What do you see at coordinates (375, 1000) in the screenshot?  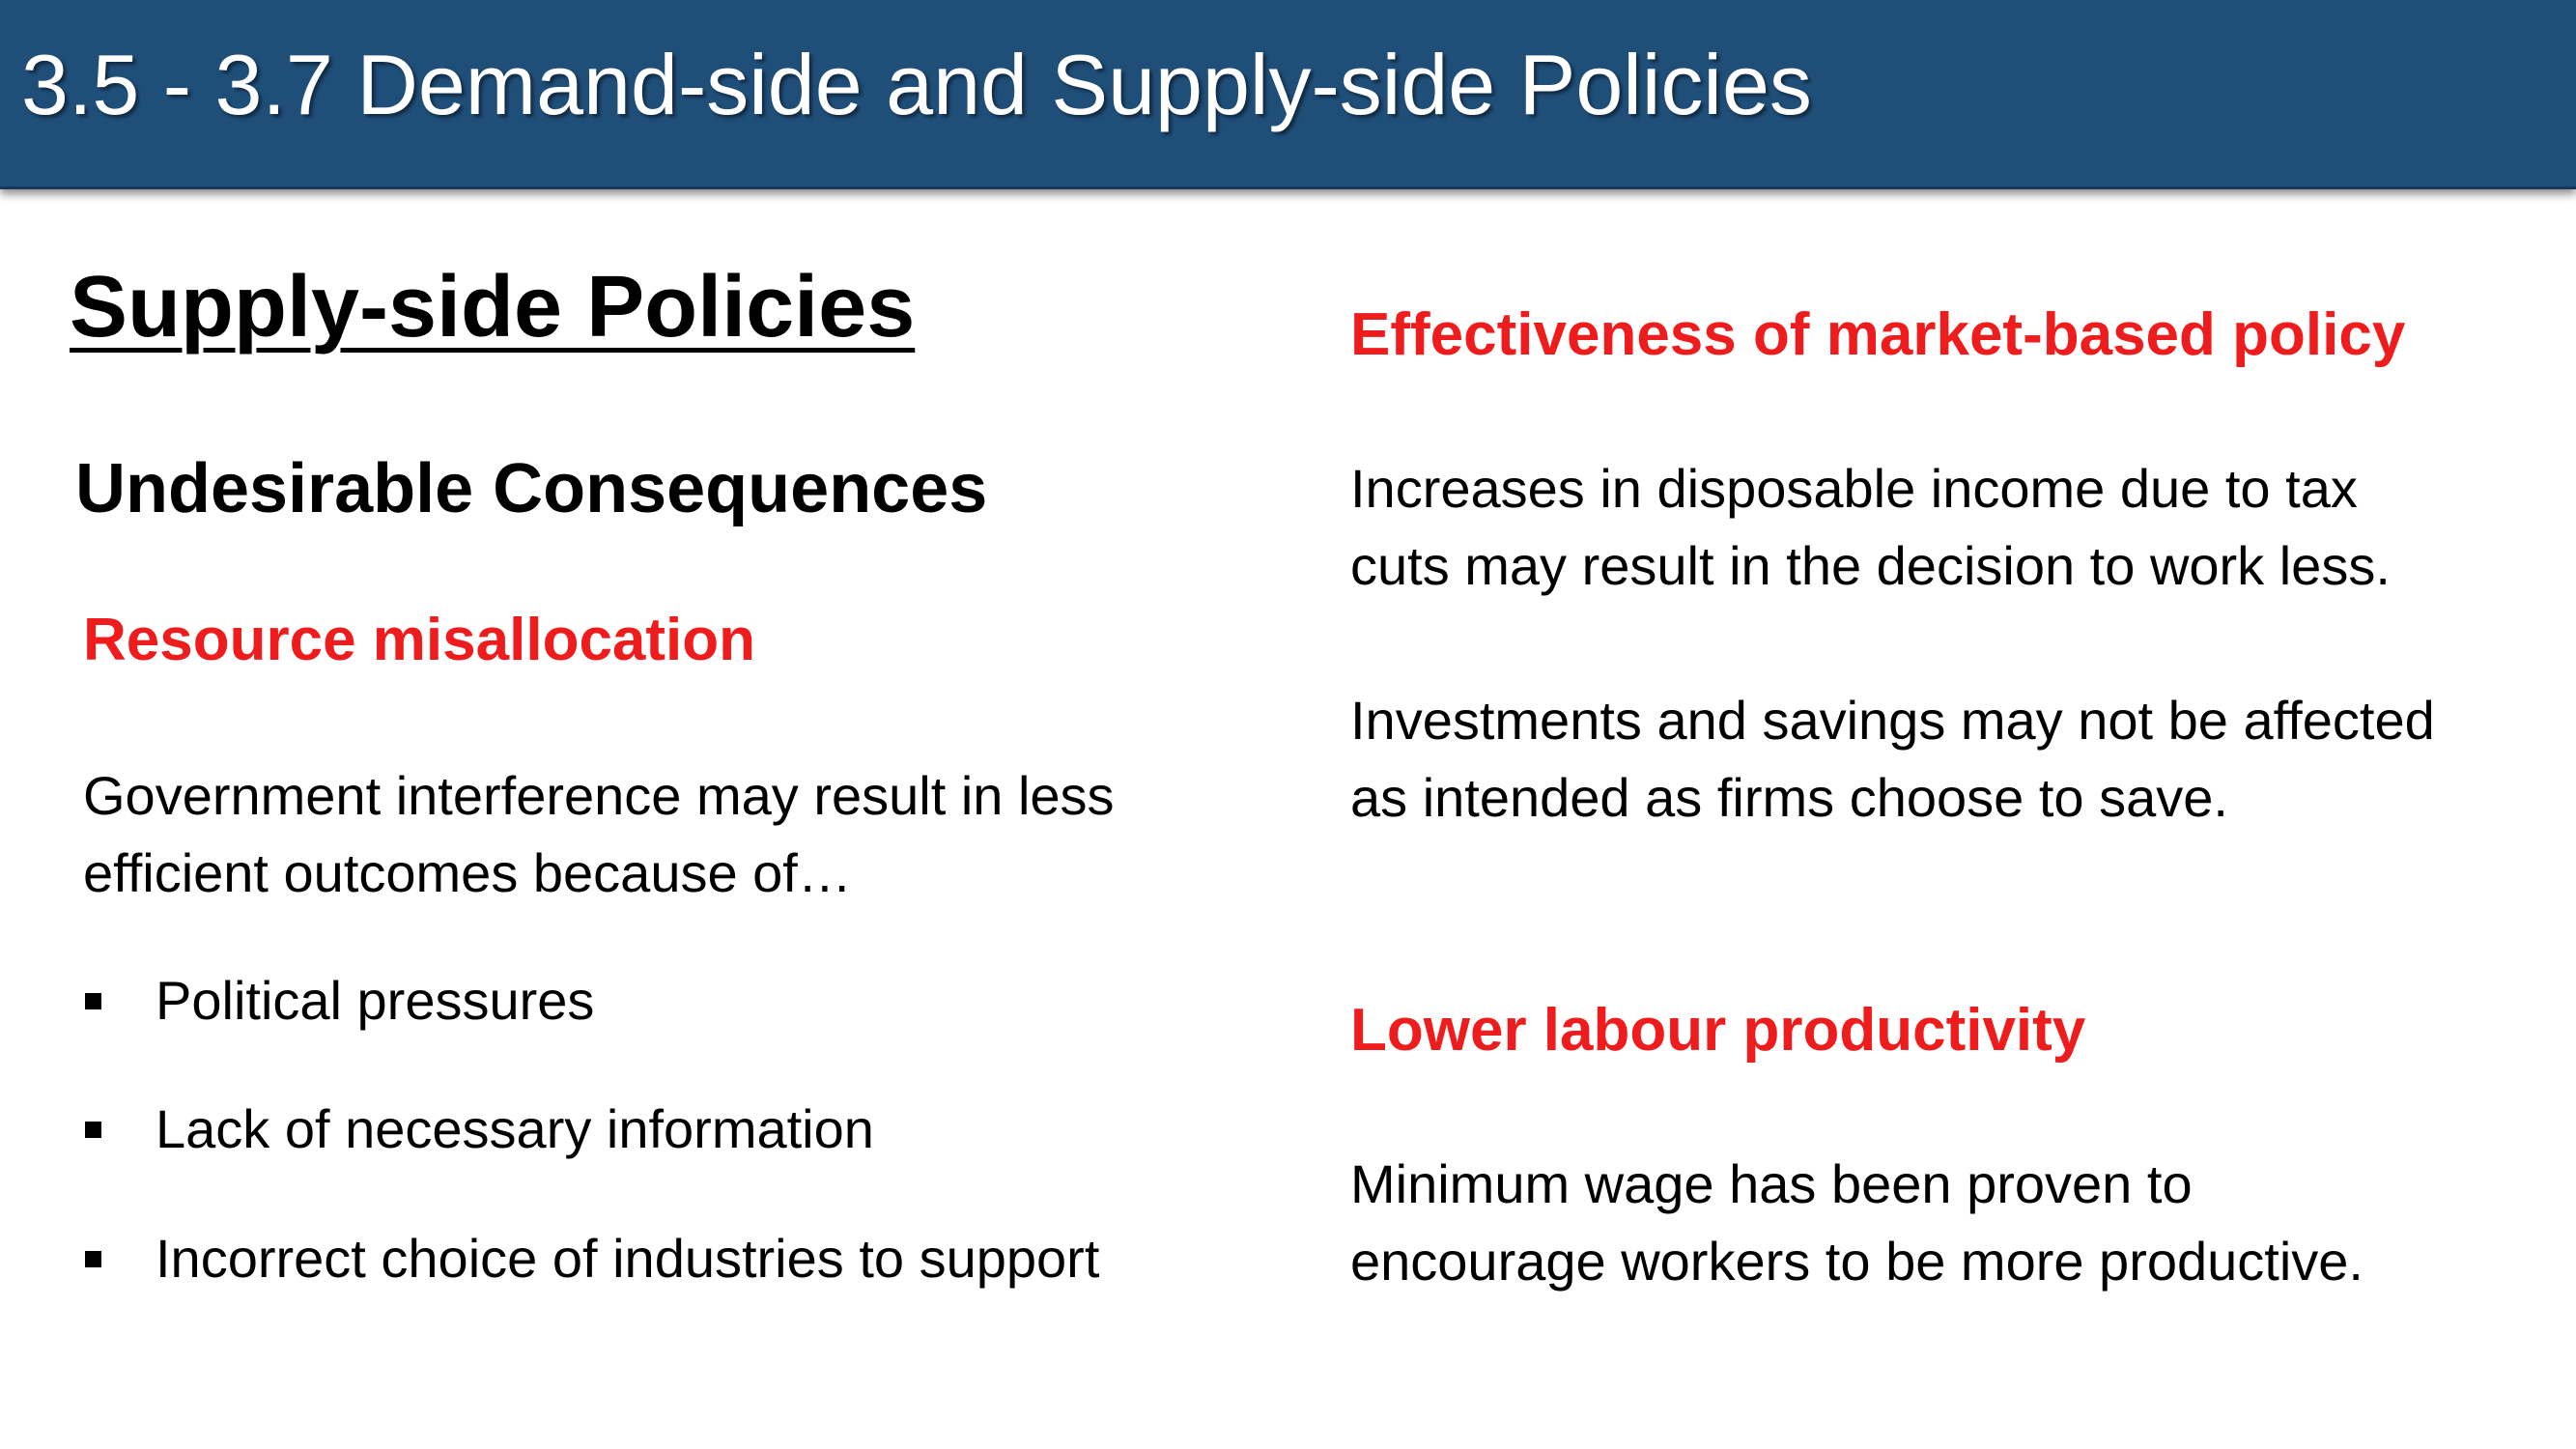 I see `bullet-text: Political pressures` at bounding box center [375, 1000].